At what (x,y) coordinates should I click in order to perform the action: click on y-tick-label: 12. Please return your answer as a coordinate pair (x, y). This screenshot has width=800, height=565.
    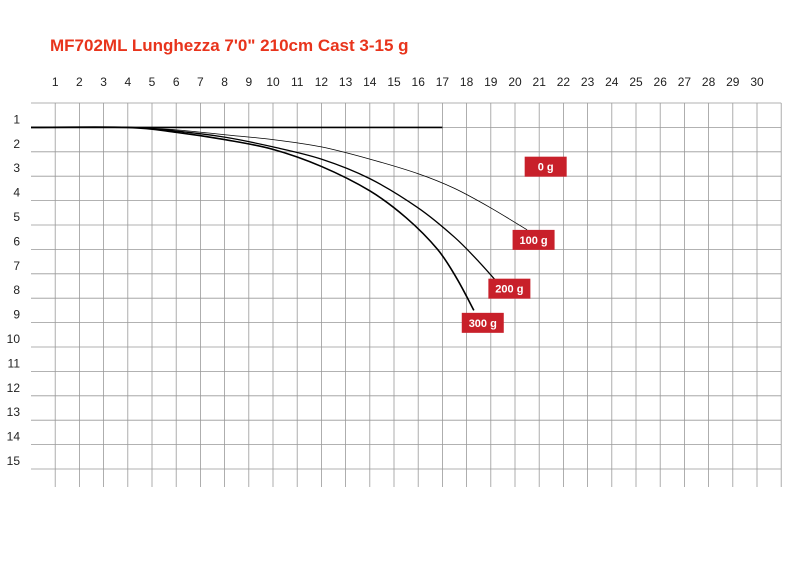
    Looking at the image, I should click on (14, 388).